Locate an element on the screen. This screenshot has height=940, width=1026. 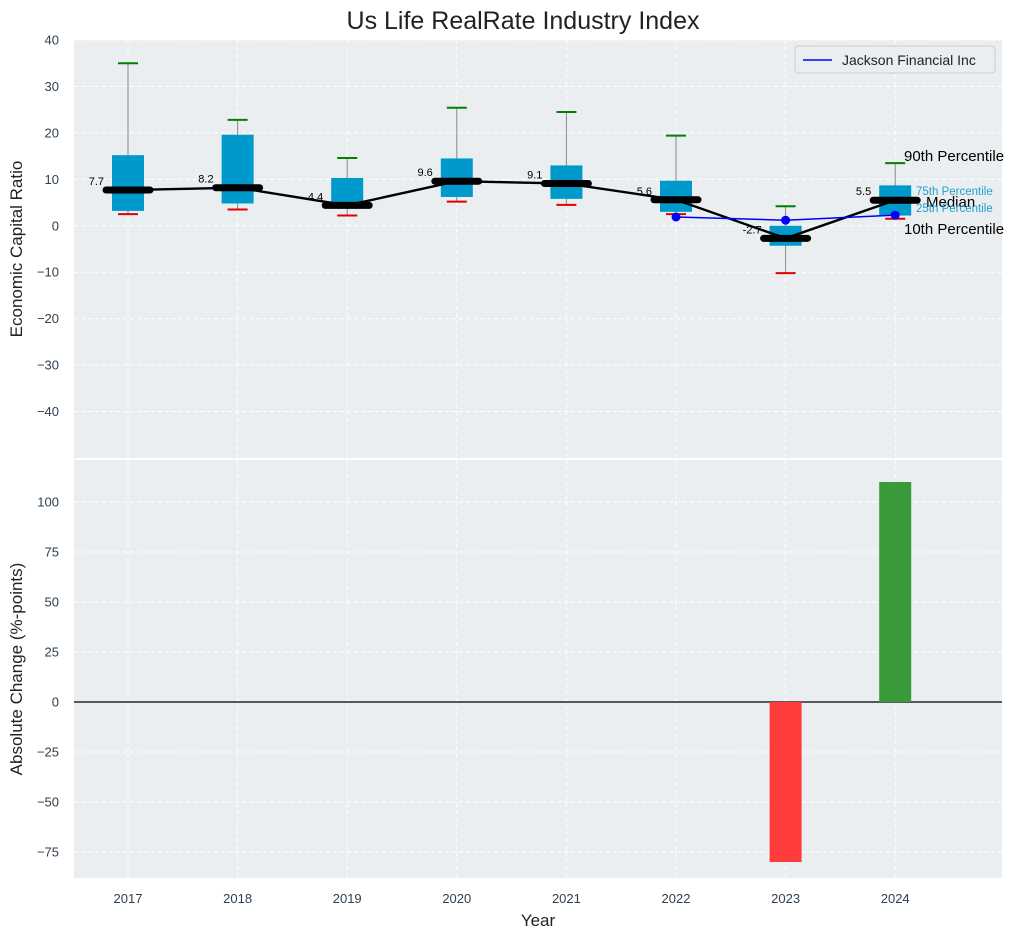
median-value-label: 9.6 is located at coordinates (425, 173).